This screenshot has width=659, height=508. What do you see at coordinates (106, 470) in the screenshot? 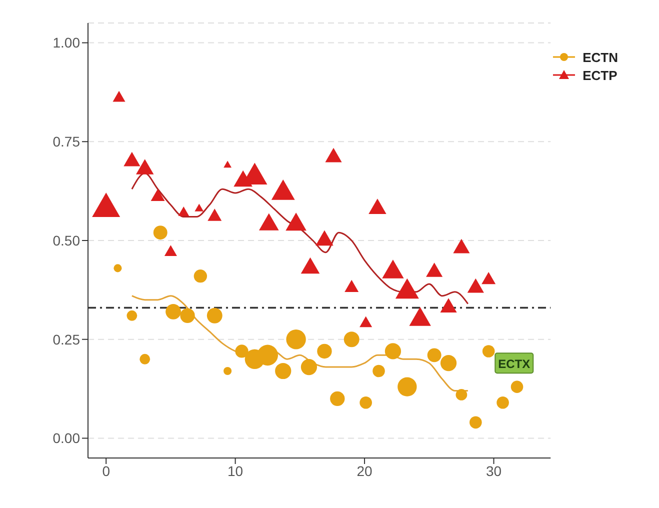
I see `x-tick-label: 0` at bounding box center [106, 470].